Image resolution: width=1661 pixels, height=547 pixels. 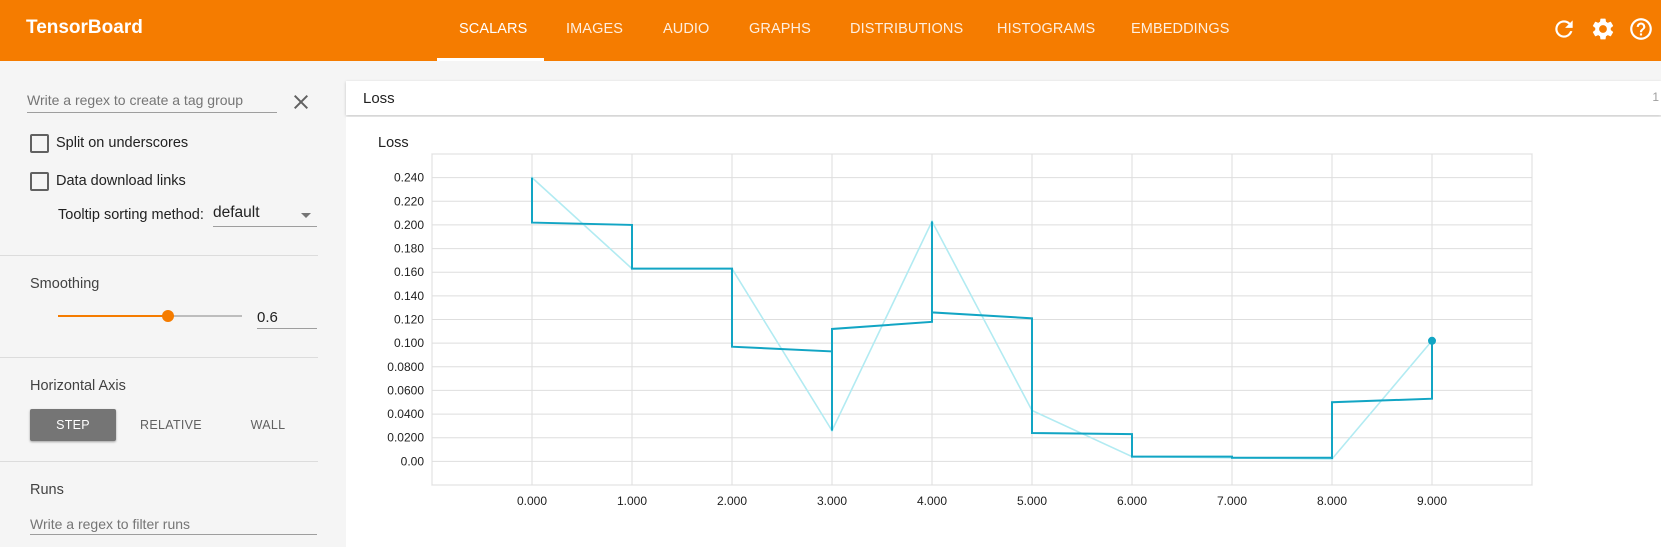 What do you see at coordinates (409, 225) in the screenshot?
I see `y-tick-label: 0.200` at bounding box center [409, 225].